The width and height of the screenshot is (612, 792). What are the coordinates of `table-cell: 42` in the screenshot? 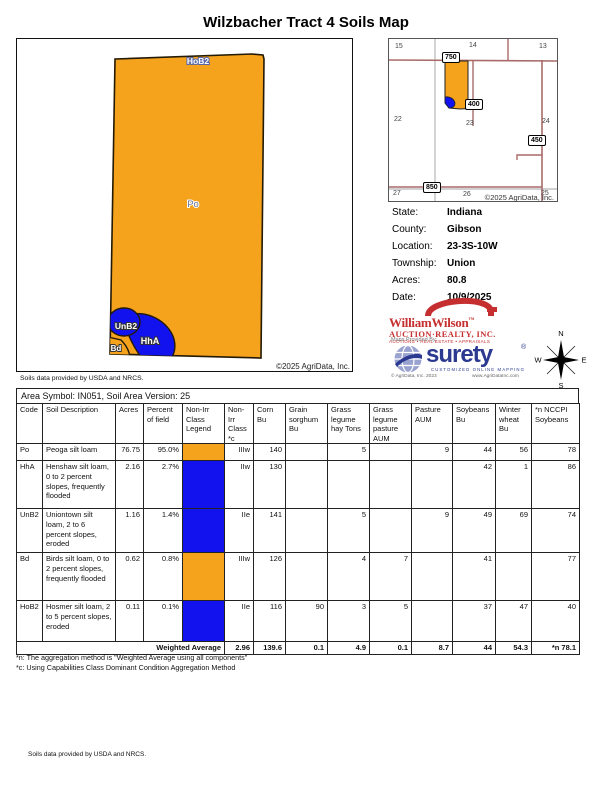 It's located at (474, 485).